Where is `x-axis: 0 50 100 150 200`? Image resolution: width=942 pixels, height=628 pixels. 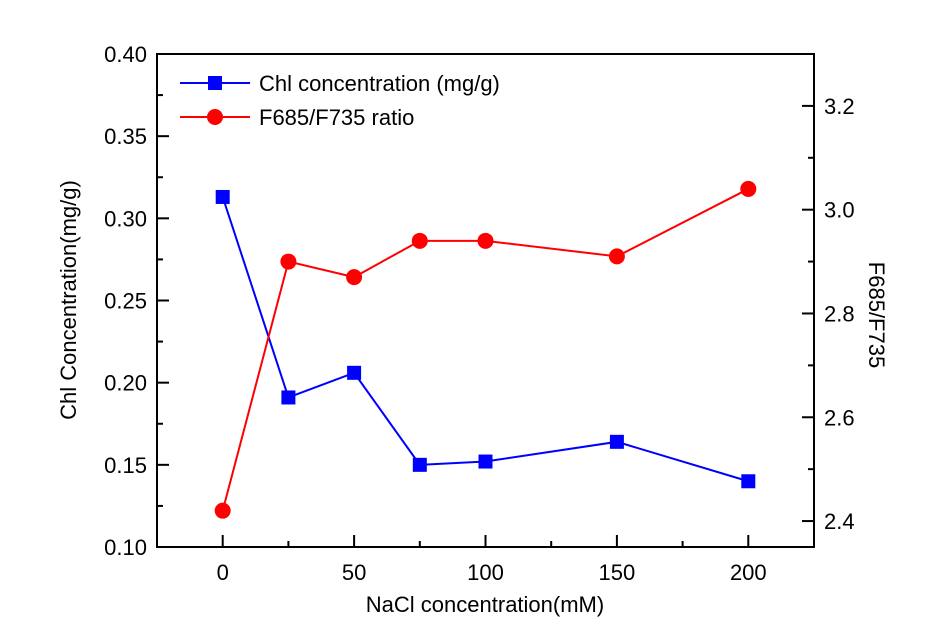
x-axis: 0 50 100 150 200 is located at coordinates (492, 560).